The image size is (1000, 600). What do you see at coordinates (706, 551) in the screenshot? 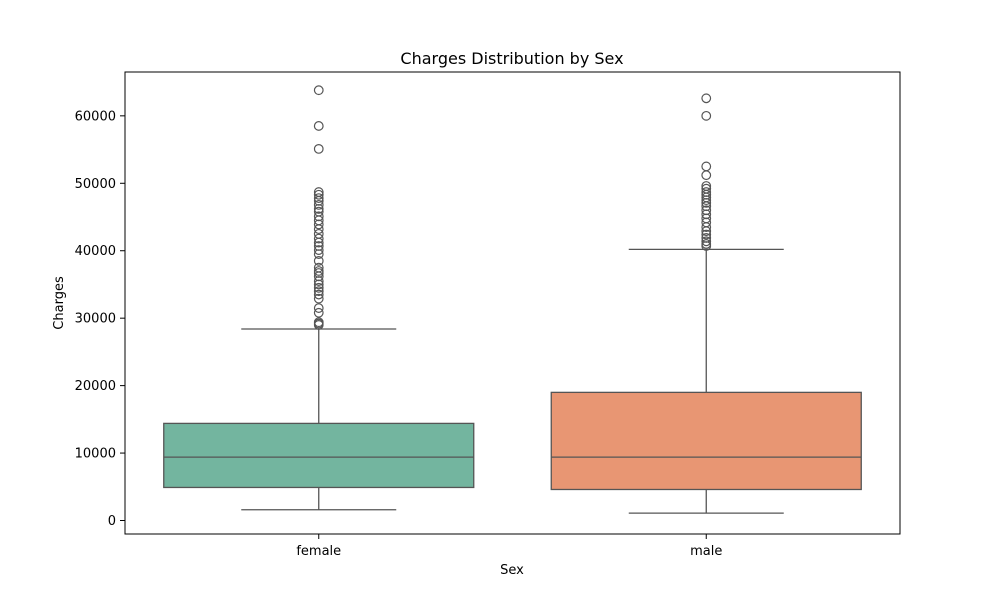
I see `x-tick-label: male` at bounding box center [706, 551].